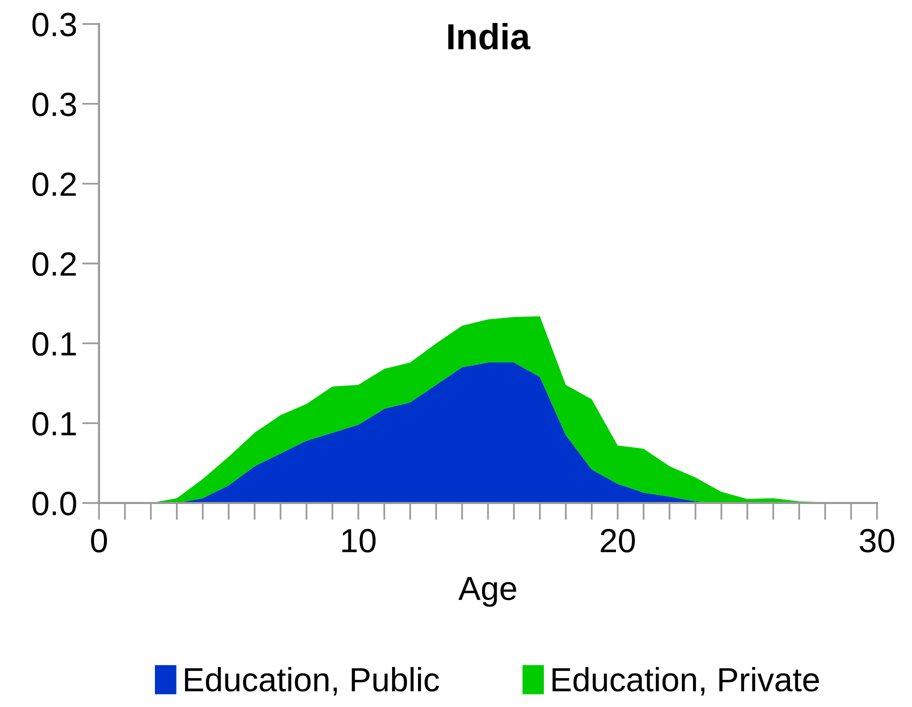  Describe the element at coordinates (487, 591) in the screenshot. I see `x-axis-title: Age` at that location.